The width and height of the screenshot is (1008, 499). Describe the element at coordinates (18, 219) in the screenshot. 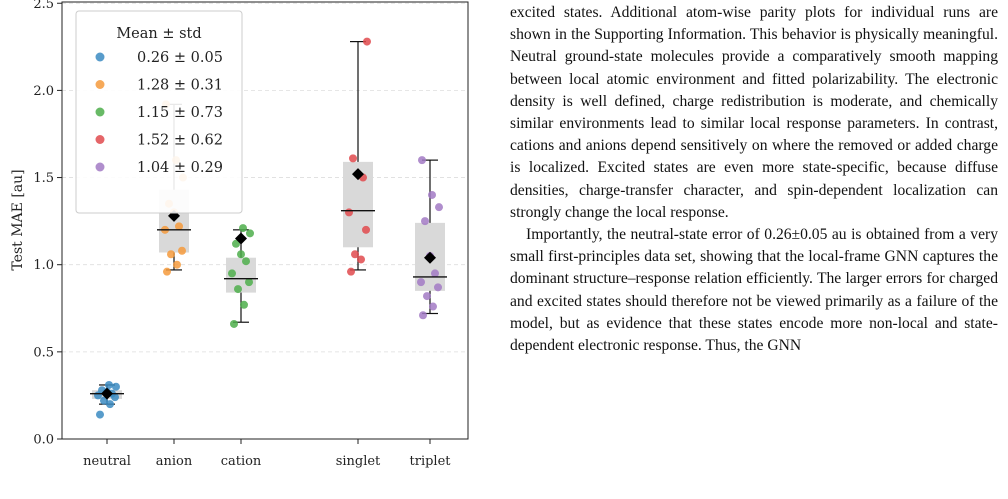

I see `y-axis-label: Test MAE [au]` at that location.